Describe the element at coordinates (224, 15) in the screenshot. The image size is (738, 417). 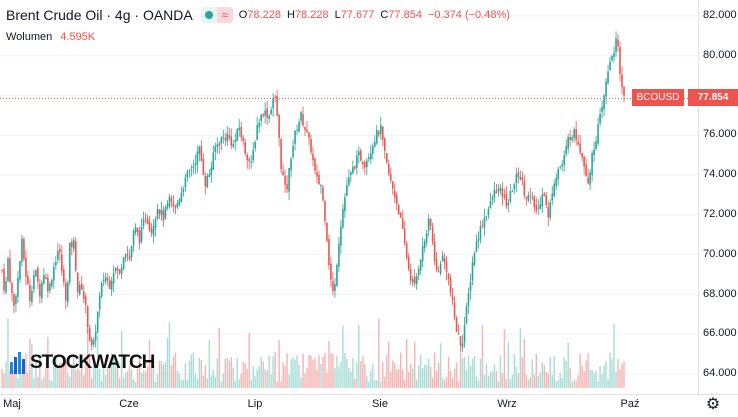
I see `wave-icon: ≈` at that location.